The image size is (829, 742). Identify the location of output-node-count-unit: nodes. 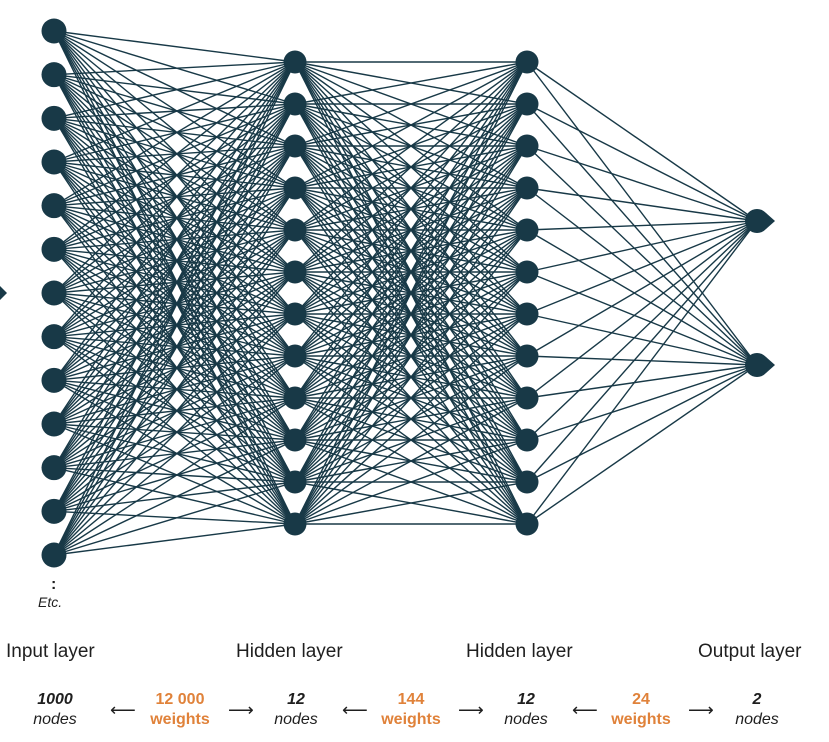
(757, 719).